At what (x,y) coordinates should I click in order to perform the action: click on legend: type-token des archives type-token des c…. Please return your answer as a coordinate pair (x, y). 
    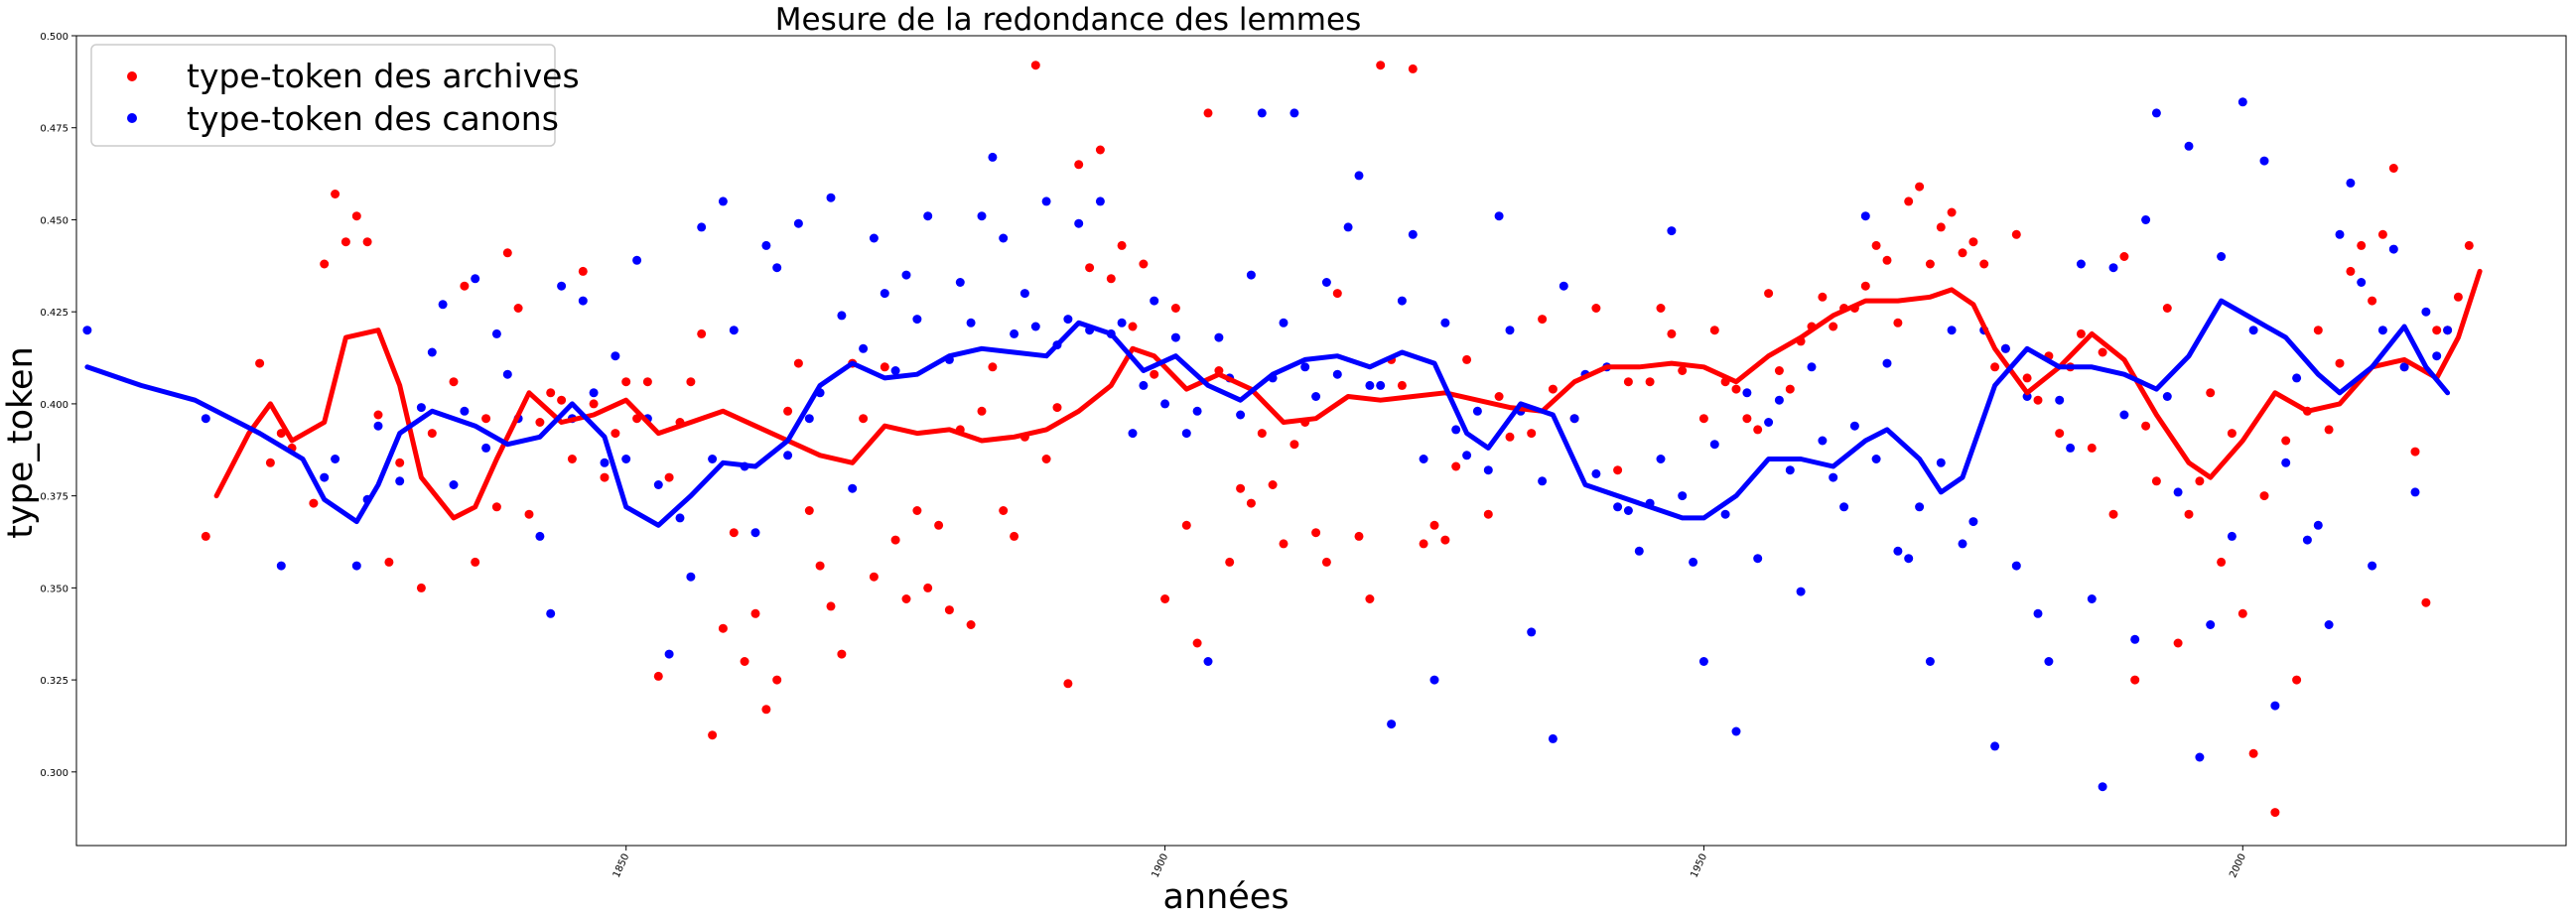
    Looking at the image, I should click on (335, 95).